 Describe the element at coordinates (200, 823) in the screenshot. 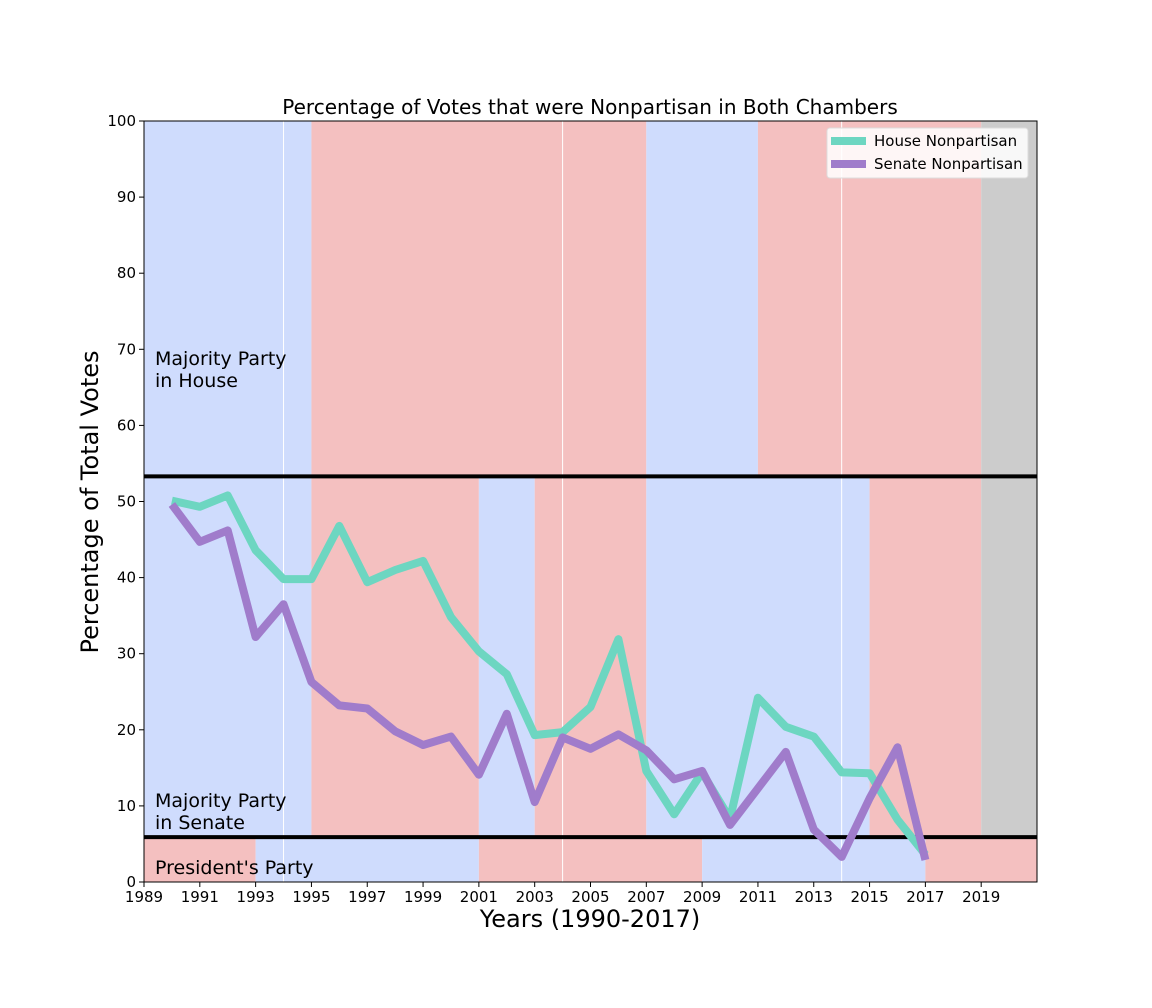

I see `senate-region-label: in Senate` at that location.